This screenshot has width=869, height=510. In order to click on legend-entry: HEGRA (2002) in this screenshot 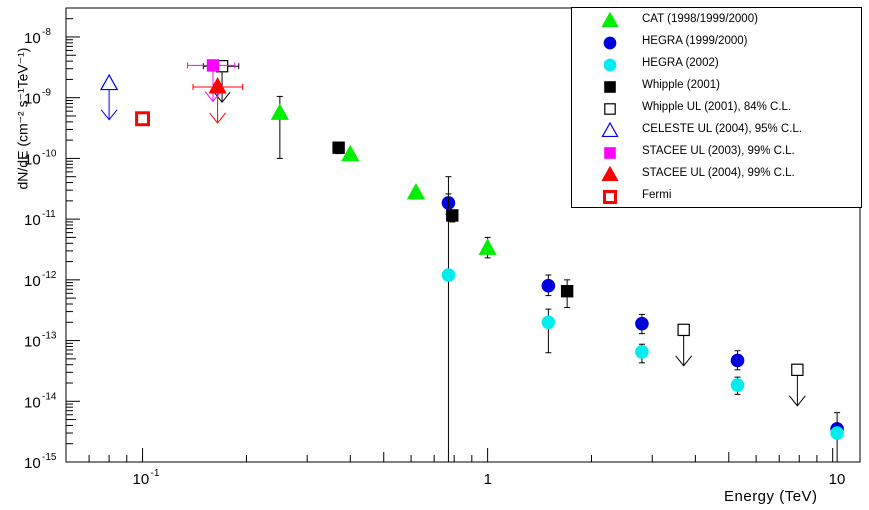, I will do `click(716, 65)`.